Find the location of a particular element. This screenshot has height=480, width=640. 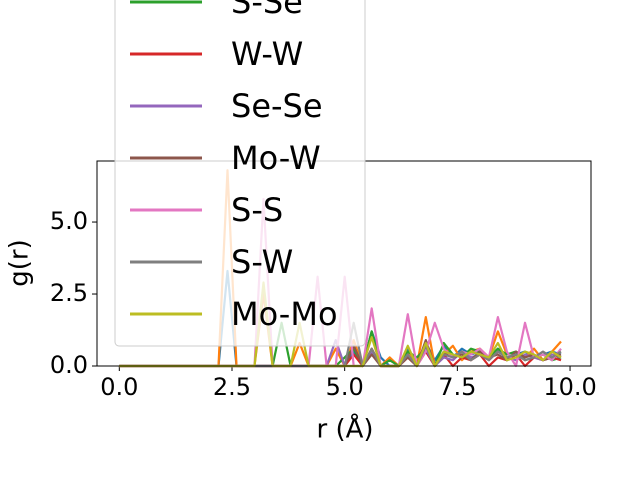

x-tick-label: 10.0 is located at coordinates (569, 387).